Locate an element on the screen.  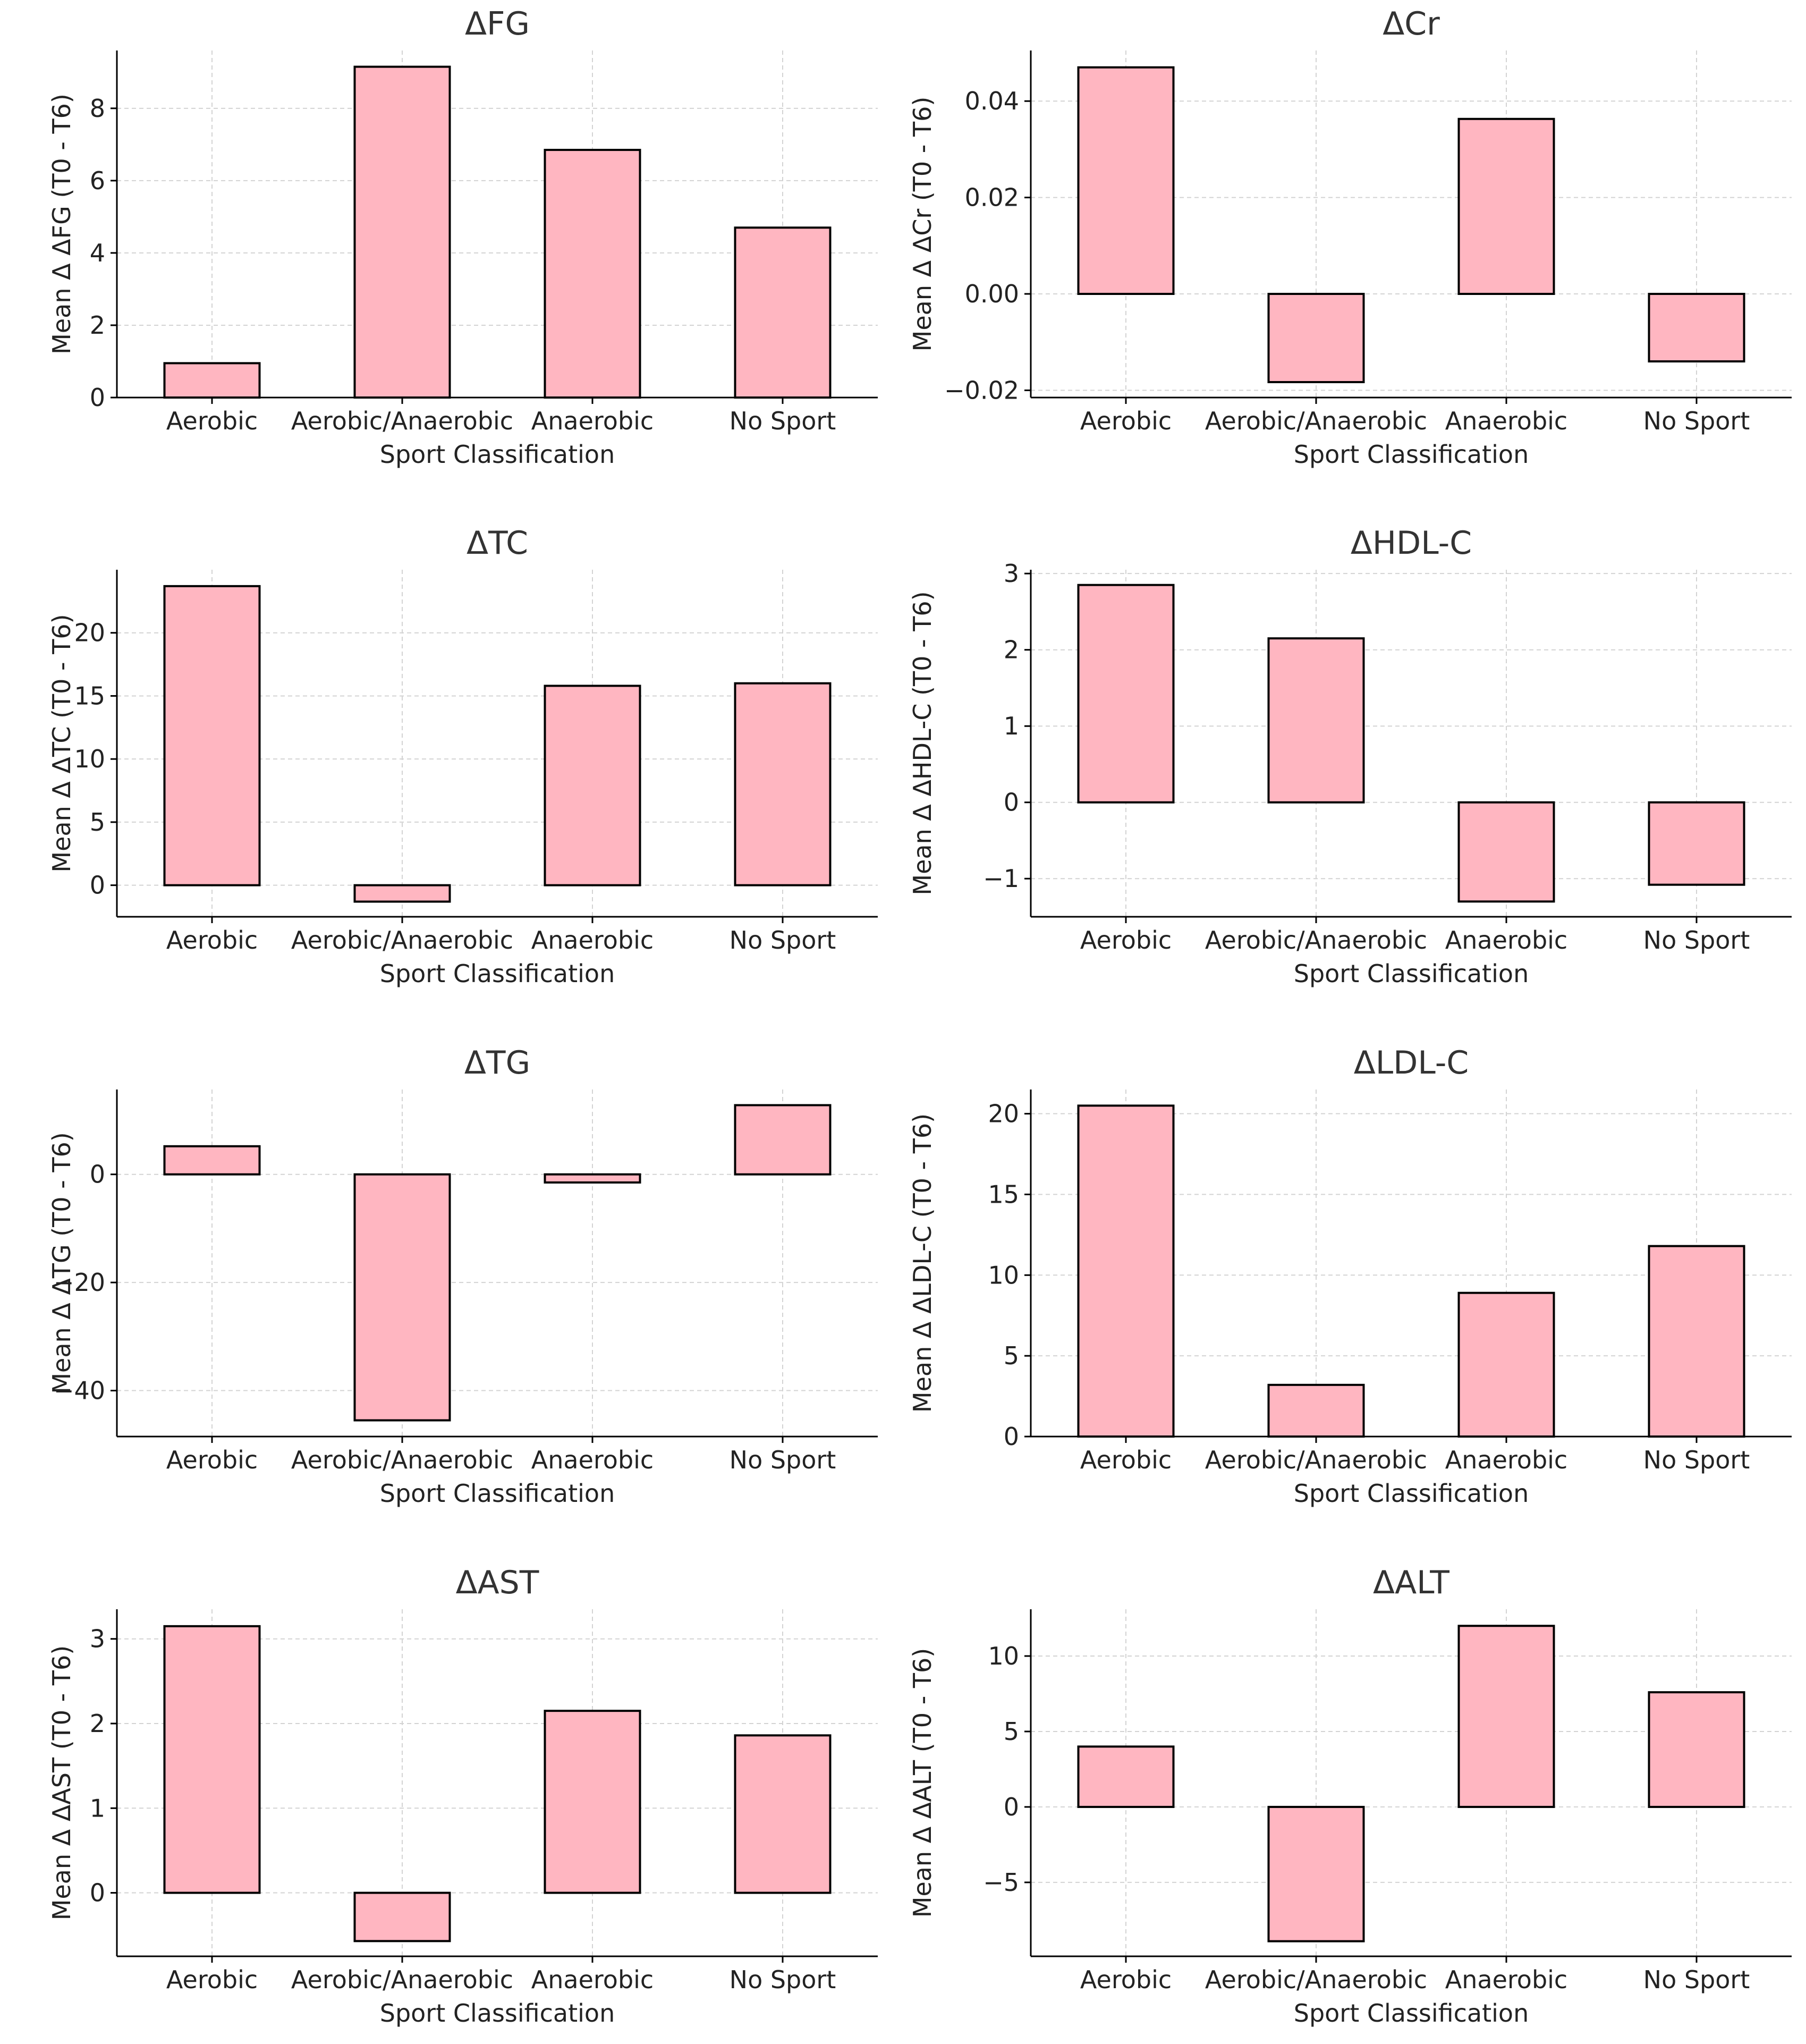
y-tick-label: −1 is located at coordinates (1001, 878).